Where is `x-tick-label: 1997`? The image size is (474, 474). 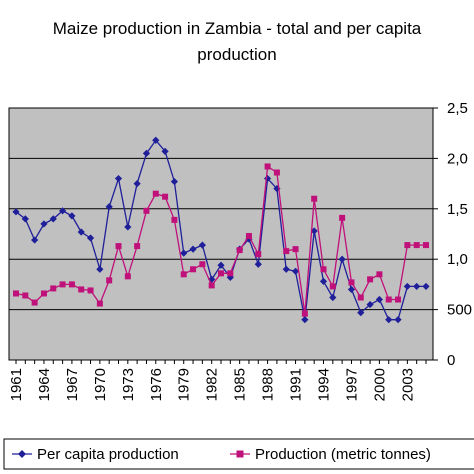 x-tick-label: 1997 is located at coordinates (351, 384).